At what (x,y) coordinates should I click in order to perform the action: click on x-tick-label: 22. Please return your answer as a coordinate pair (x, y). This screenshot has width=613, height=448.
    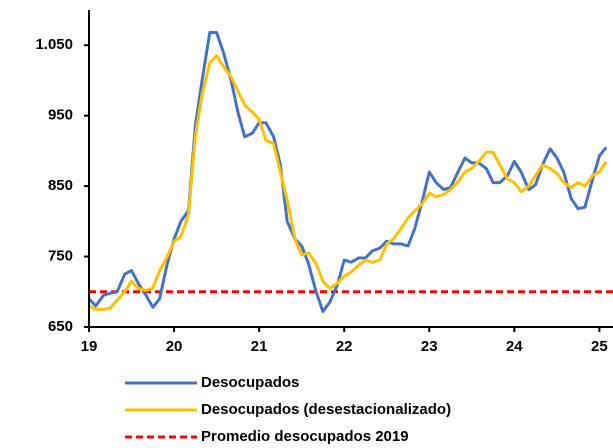
    Looking at the image, I should click on (344, 346).